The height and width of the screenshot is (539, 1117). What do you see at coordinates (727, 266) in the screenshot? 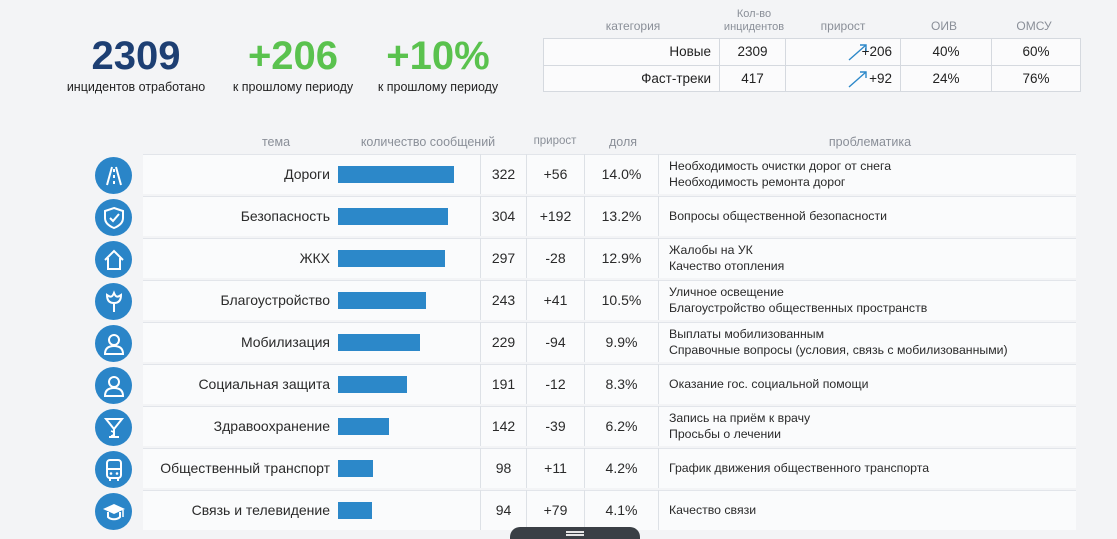
I see `problem-text: Качество отопления` at bounding box center [727, 266].